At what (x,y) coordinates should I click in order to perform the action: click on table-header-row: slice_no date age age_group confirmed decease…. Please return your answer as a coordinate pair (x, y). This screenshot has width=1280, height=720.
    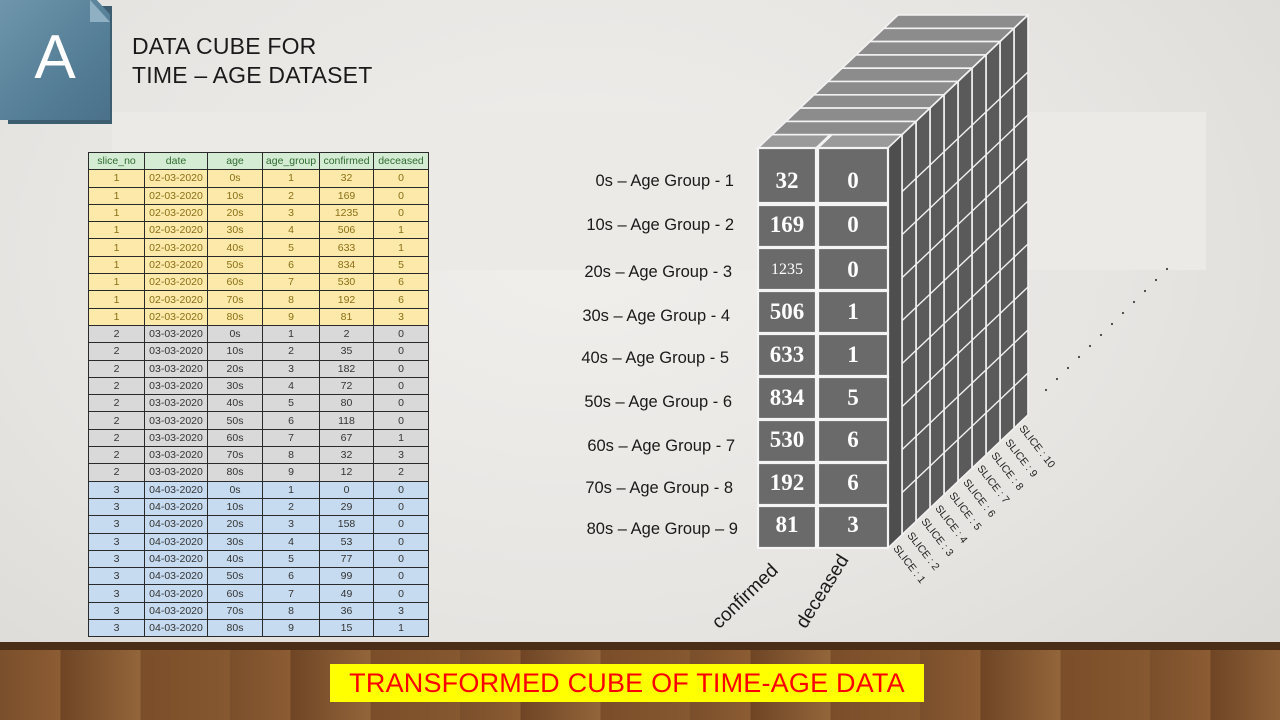
    Looking at the image, I should click on (258, 161).